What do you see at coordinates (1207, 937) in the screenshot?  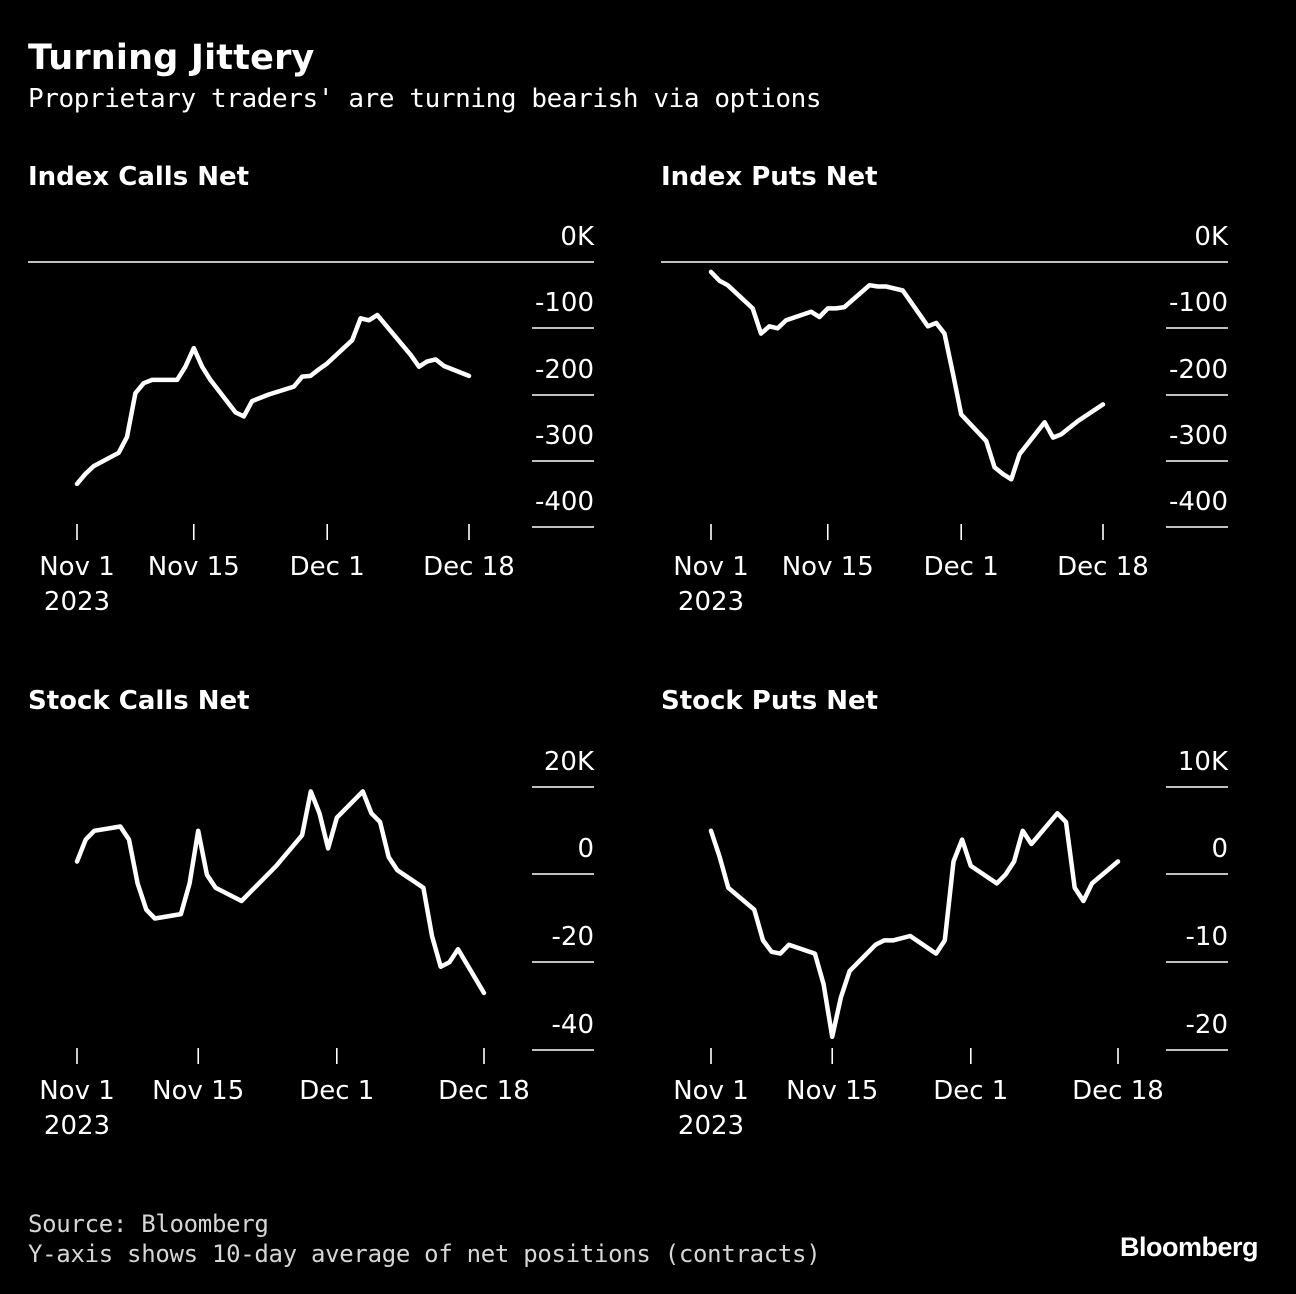 I see `y-tick-label: -10` at bounding box center [1207, 937].